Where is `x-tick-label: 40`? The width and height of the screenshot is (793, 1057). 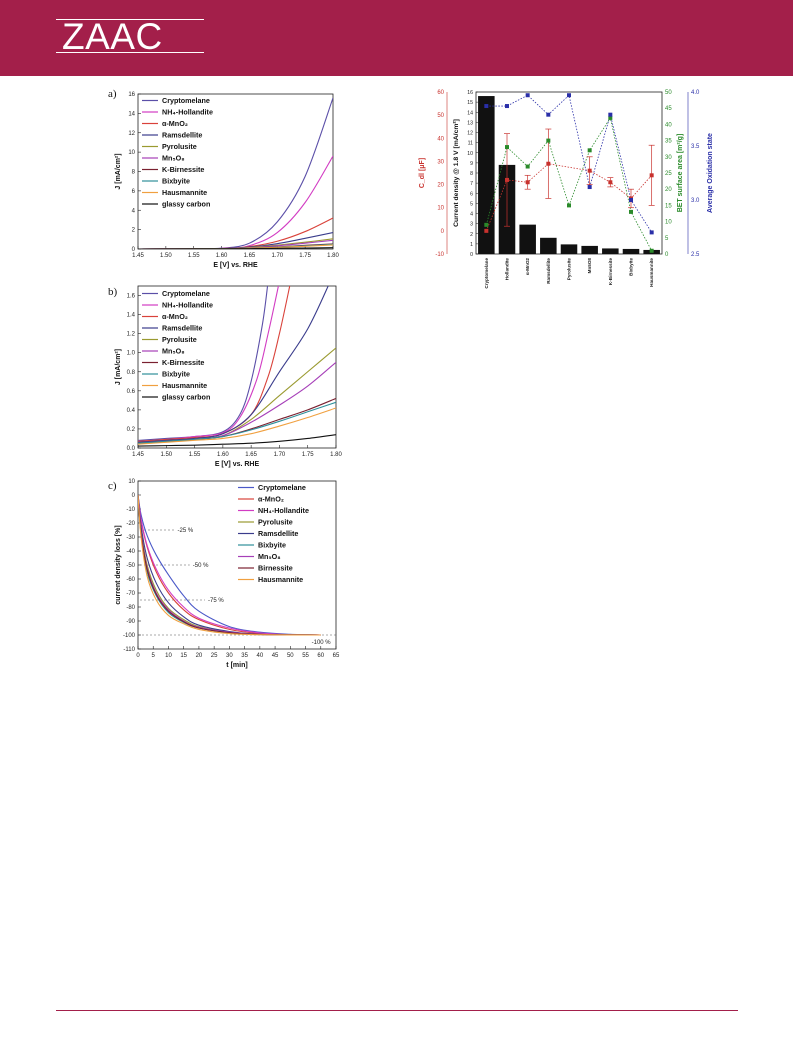 x-tick-label: 40 is located at coordinates (260, 656).